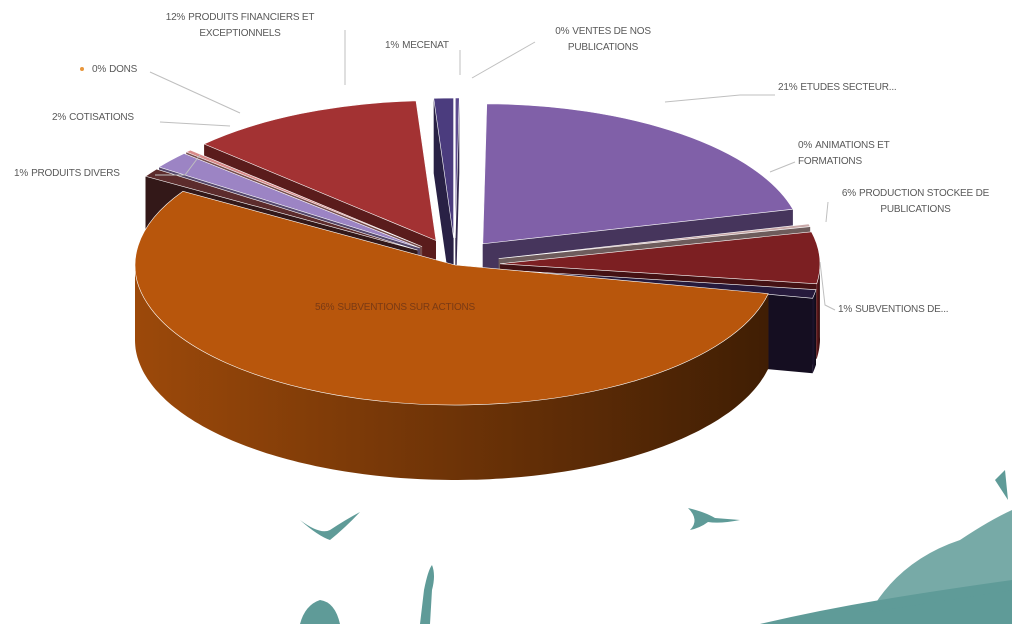  I want to click on data-label: 12% PRODUITS FINANCIERS ET EXCEPTIONNELS, so click(240, 26).